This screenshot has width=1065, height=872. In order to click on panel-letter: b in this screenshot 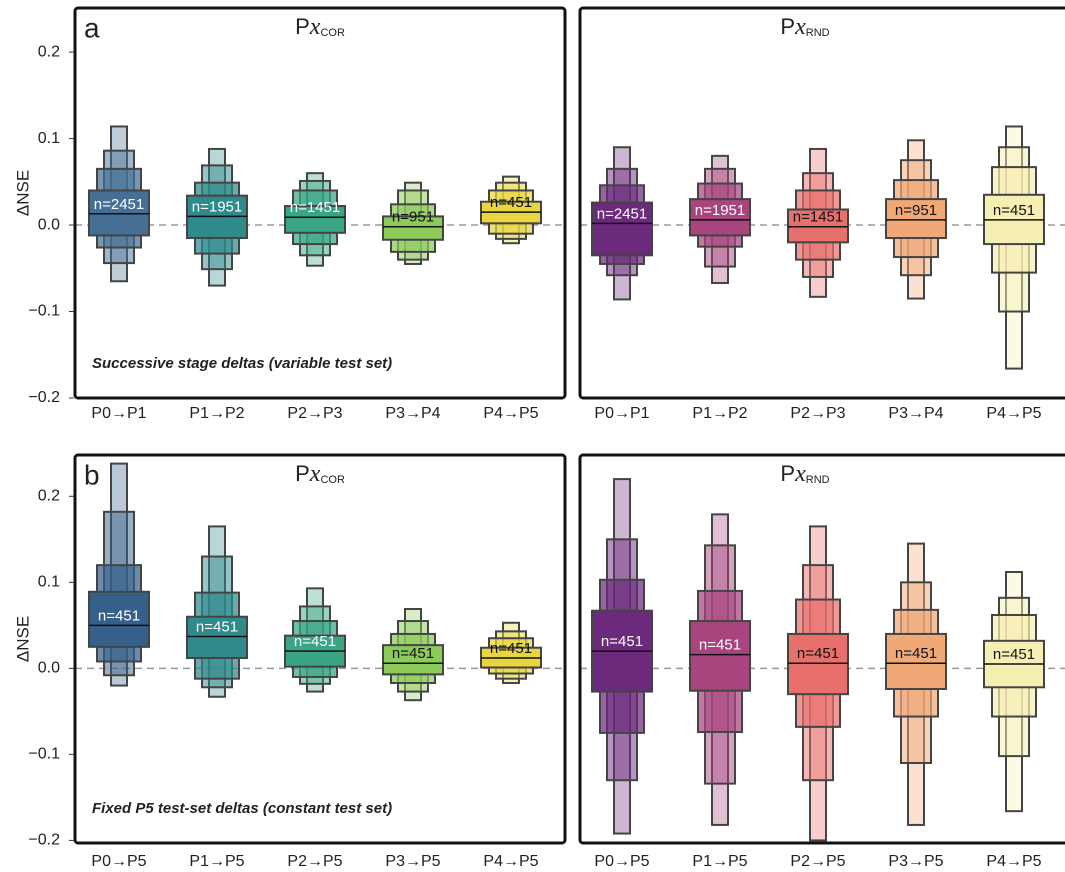, I will do `click(92, 474)`.